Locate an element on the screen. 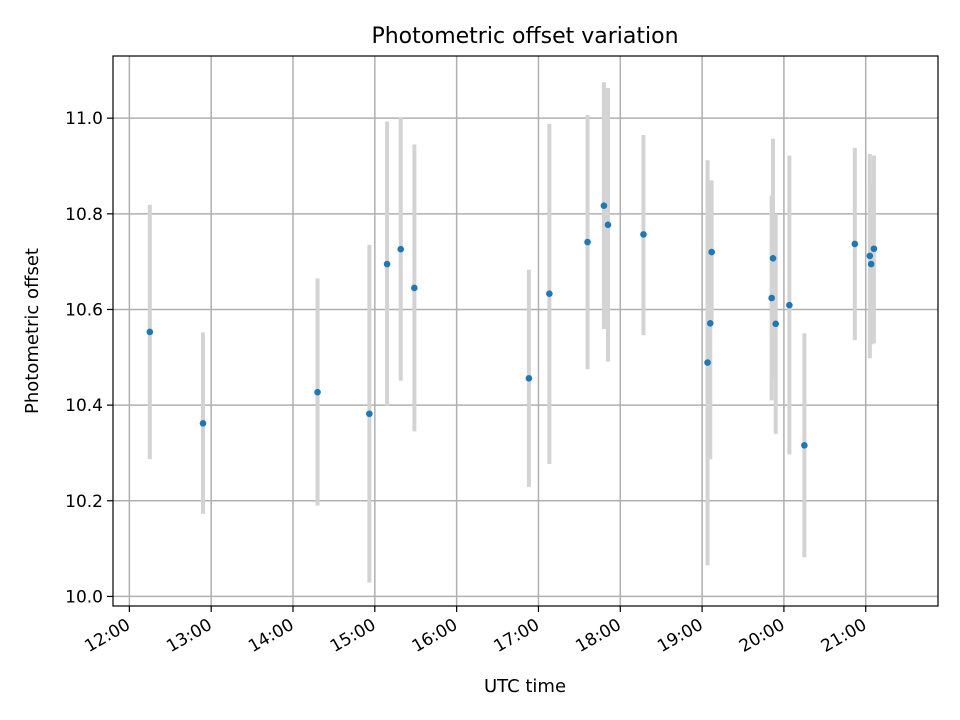 This screenshot has width=960, height=720. x-axis-label: UTC time is located at coordinates (525, 686).